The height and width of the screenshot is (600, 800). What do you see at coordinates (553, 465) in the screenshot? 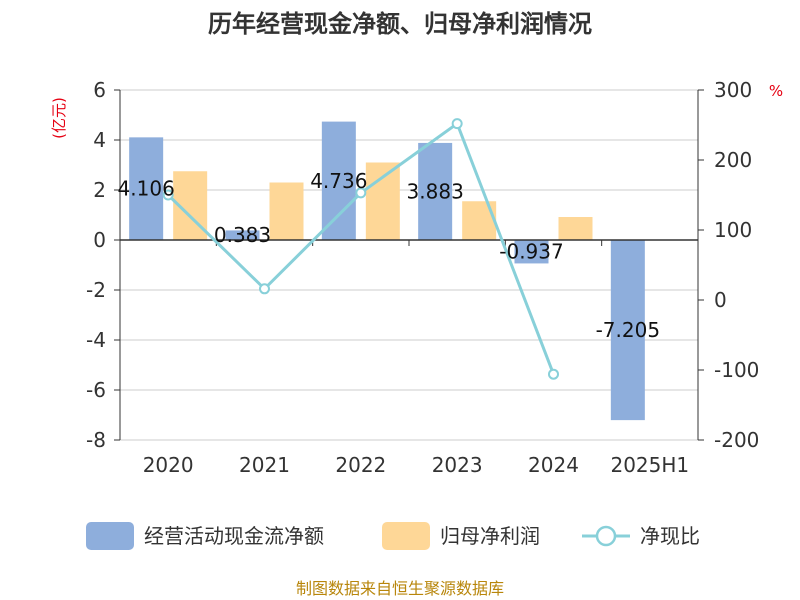
I see `category-label: 2024` at bounding box center [553, 465].